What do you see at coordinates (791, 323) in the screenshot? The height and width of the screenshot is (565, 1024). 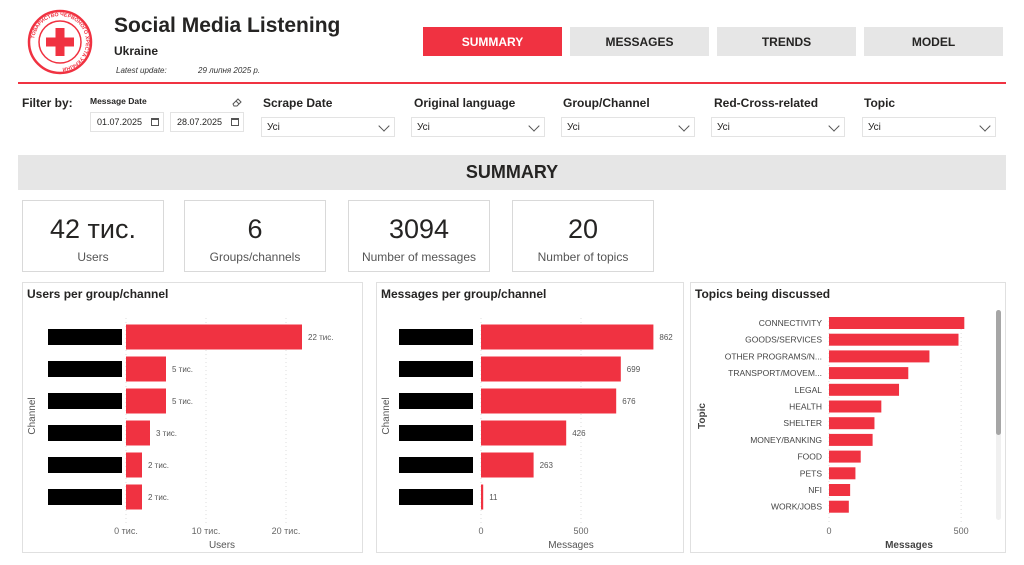 I see `category-label: CONNECTIVITY` at bounding box center [791, 323].